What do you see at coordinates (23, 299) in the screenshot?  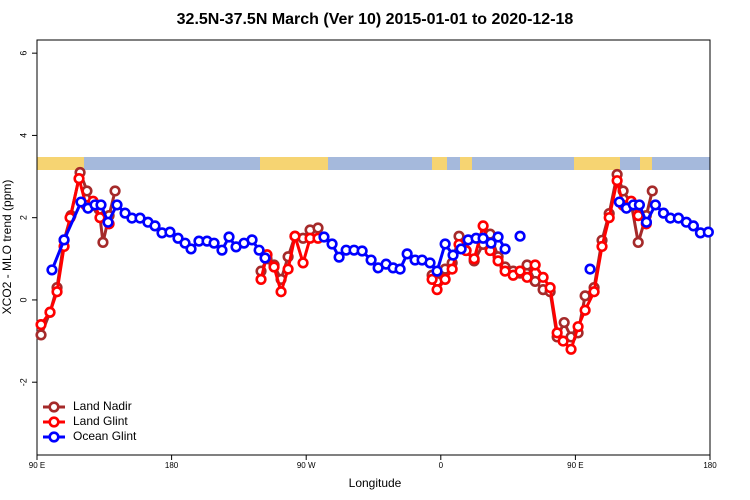 I see `y-tick-label: 0` at bounding box center [23, 299].